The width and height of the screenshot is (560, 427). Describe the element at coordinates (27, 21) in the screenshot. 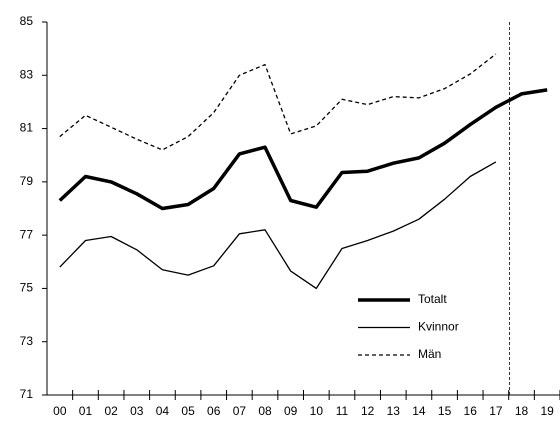

I see `y-tick-label: 85` at that location.